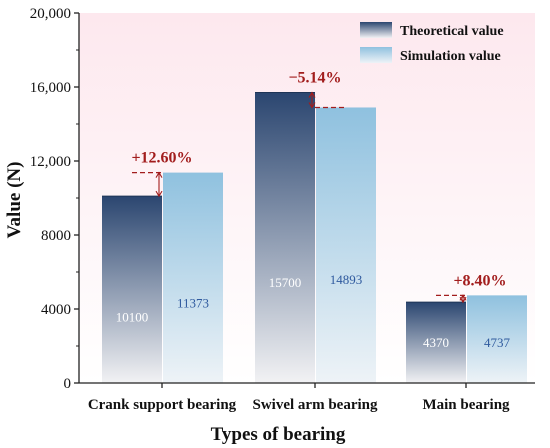 The image size is (550, 448). I want to click on data-label-theoretical: 4370, so click(436, 342).